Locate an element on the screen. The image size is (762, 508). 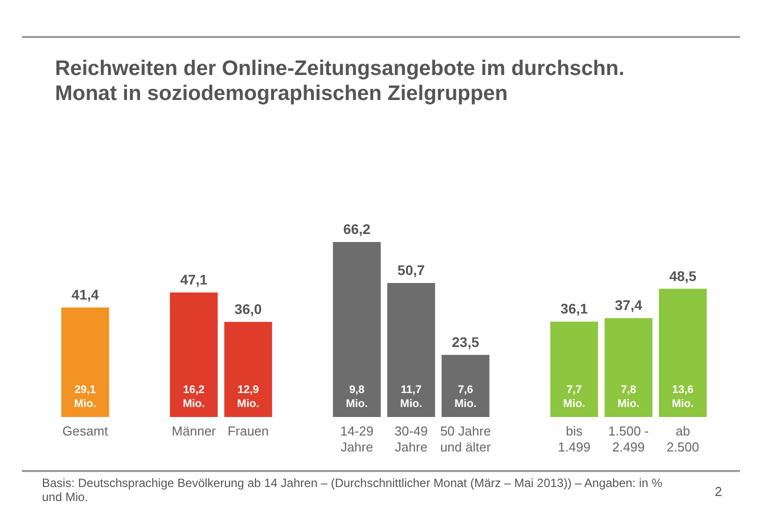
chart-title: Reichweiten der Online-Zeitungsangebote im durchschn. Monat in soziodemographischen Zielgruppen is located at coordinates (340, 81).